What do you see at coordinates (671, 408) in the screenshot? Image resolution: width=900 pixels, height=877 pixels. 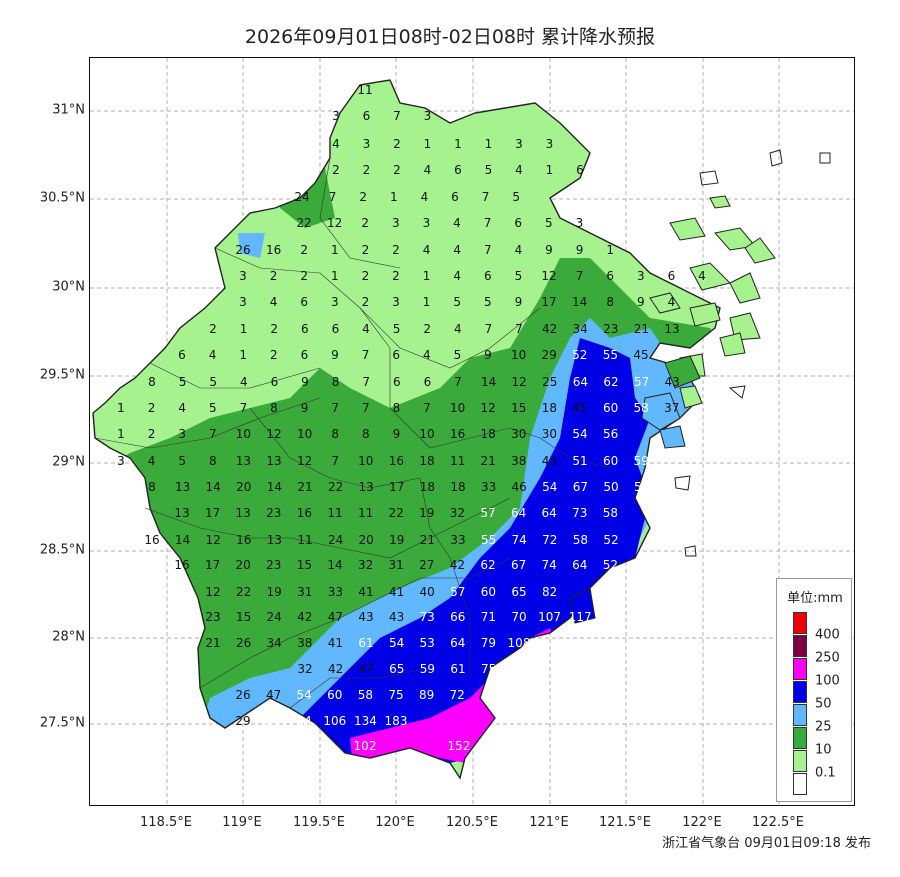 I see `station-value: 37` at bounding box center [671, 408].